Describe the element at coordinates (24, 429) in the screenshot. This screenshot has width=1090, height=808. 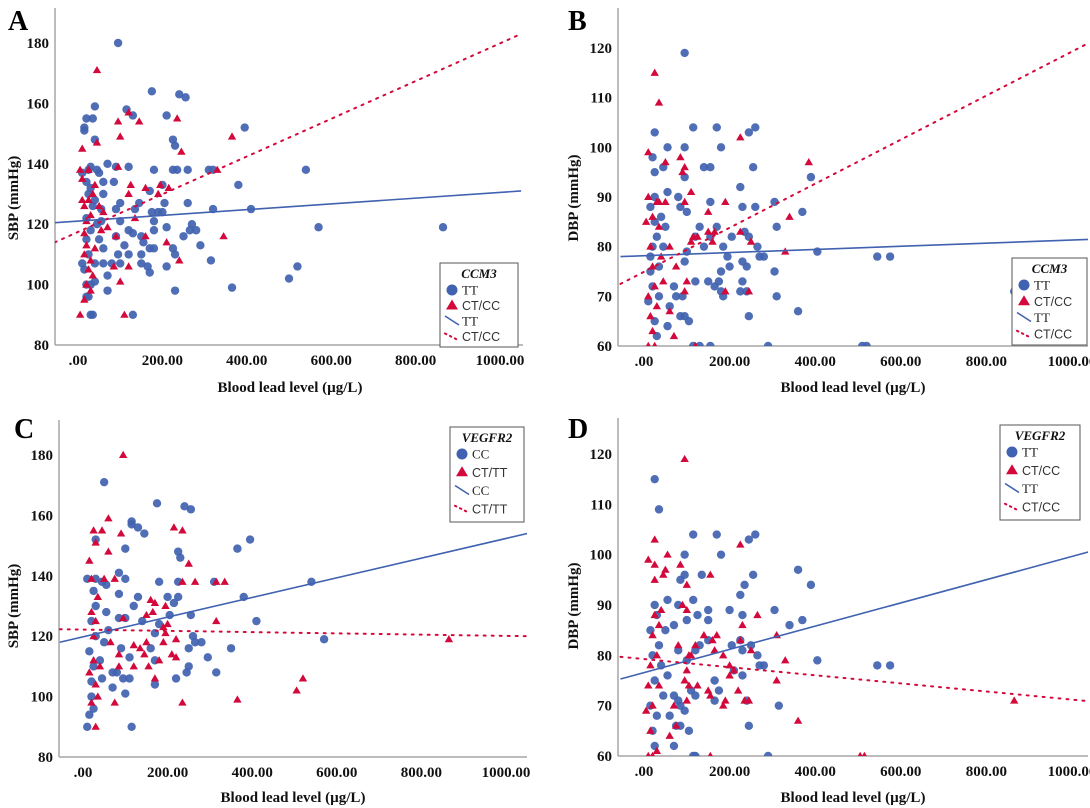
I see `panel-letter: C` at that location.